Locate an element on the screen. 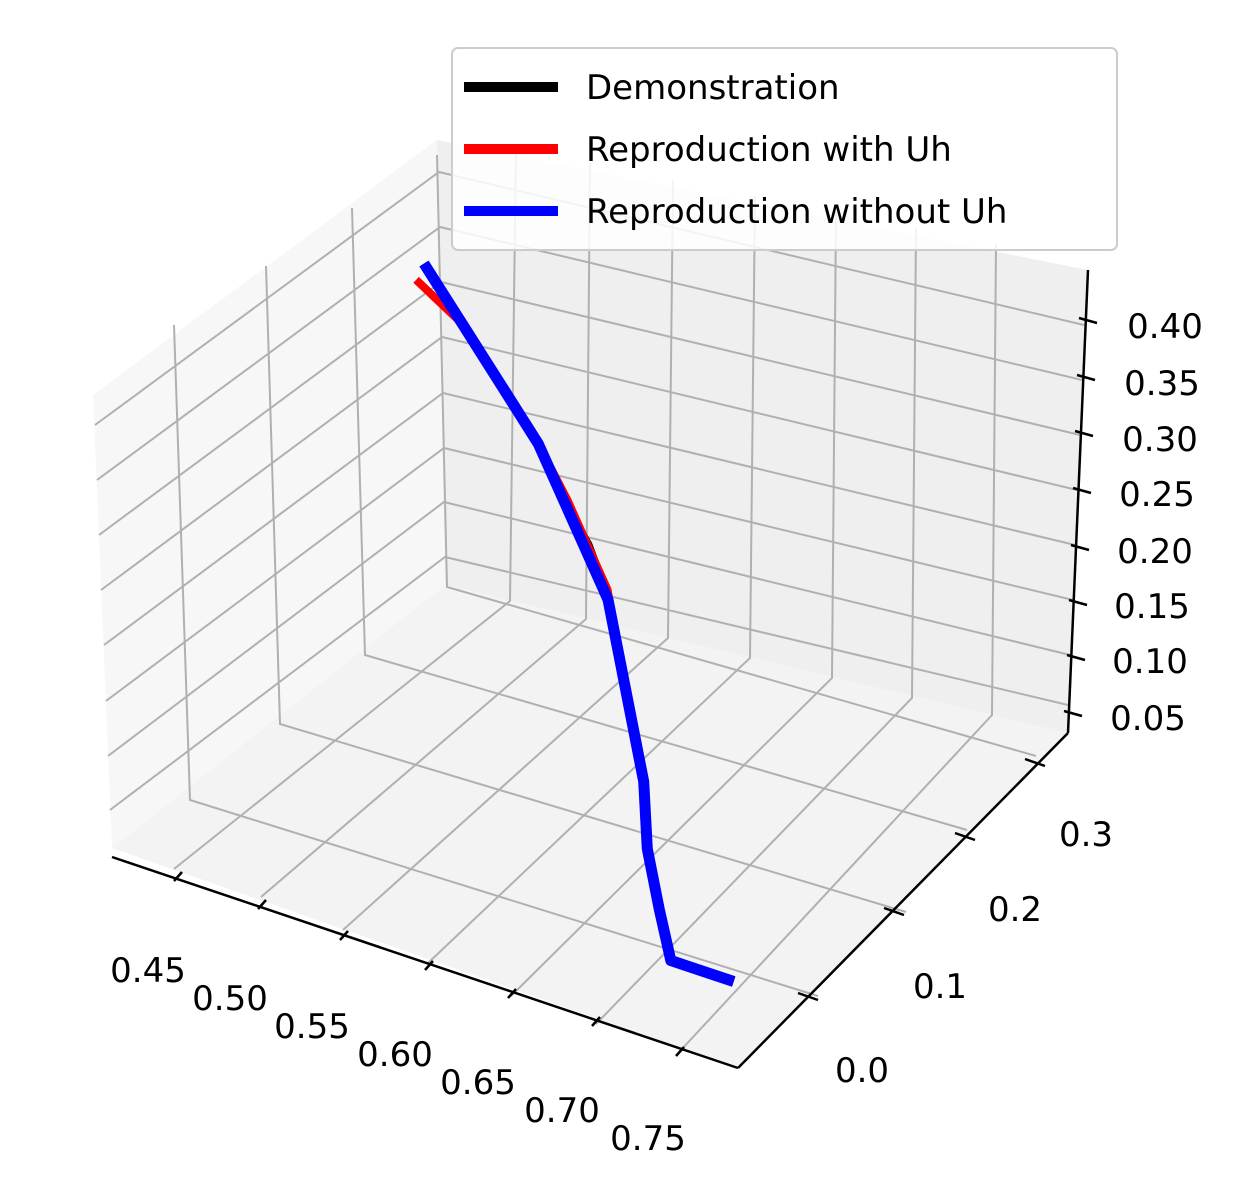 This screenshot has width=1241, height=1191. legend-box is located at coordinates (784, 149).